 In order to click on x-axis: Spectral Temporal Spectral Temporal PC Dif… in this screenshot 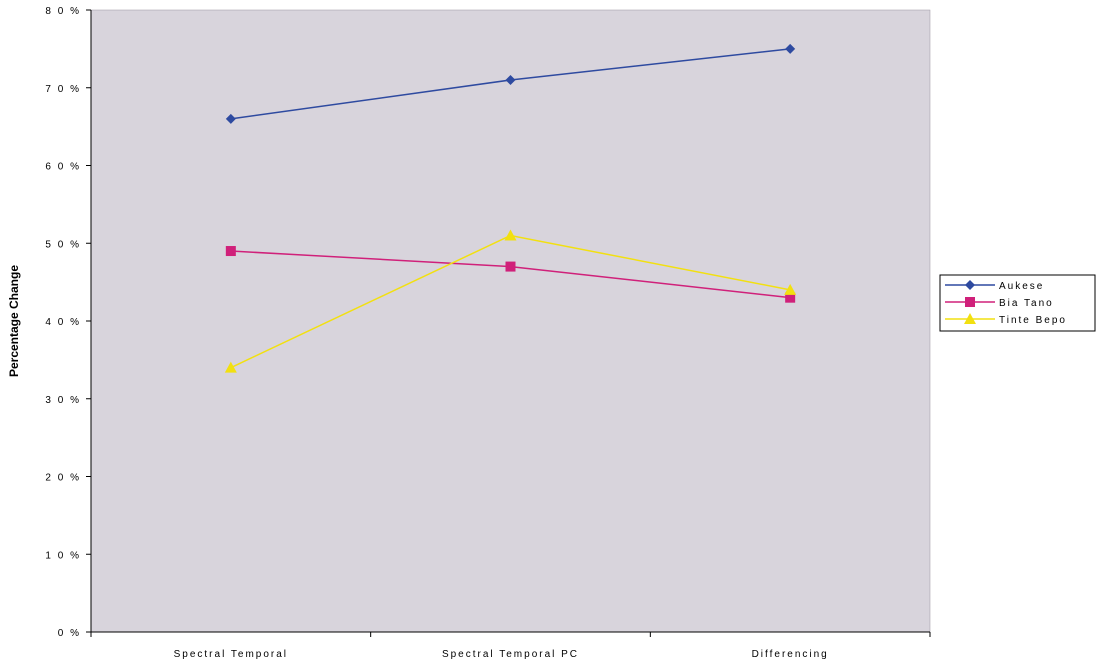, I will do `click(510, 645)`.